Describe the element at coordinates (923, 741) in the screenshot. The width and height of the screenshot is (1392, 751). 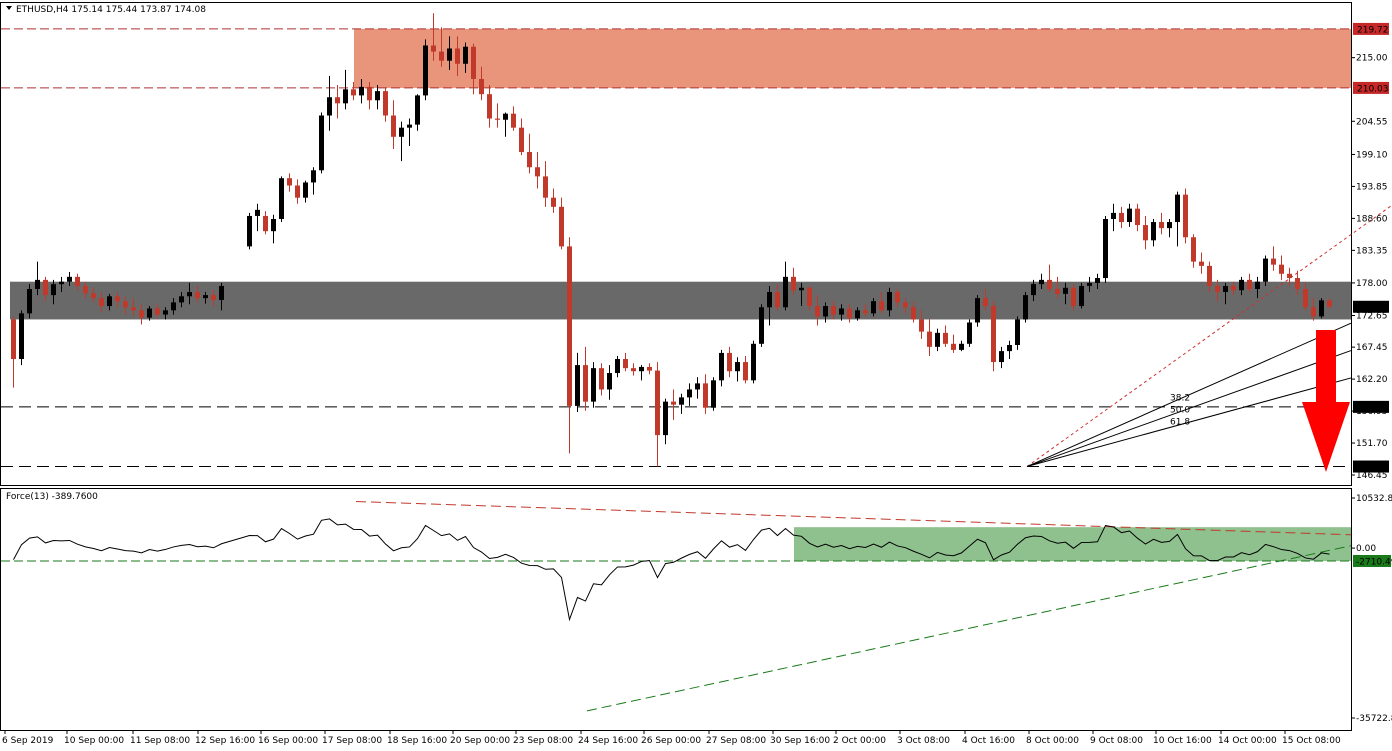
I see `x-tick-label: 3 Oct 08:00` at that location.